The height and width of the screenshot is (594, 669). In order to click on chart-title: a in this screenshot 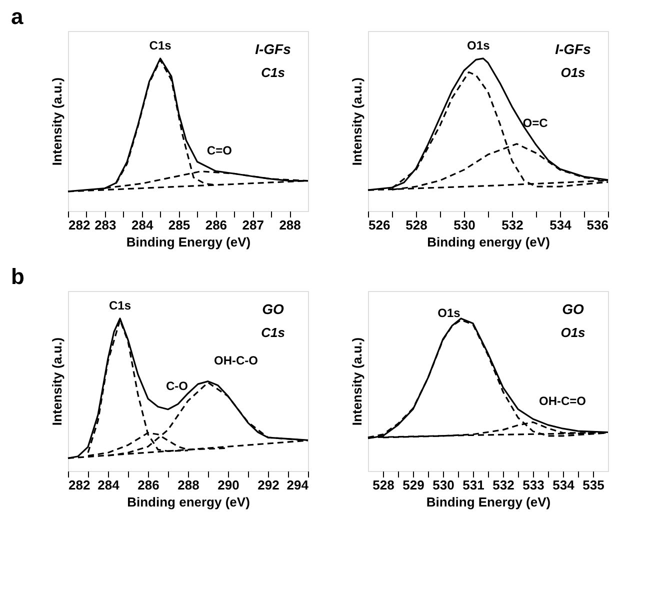, I will do `click(17, 16)`.